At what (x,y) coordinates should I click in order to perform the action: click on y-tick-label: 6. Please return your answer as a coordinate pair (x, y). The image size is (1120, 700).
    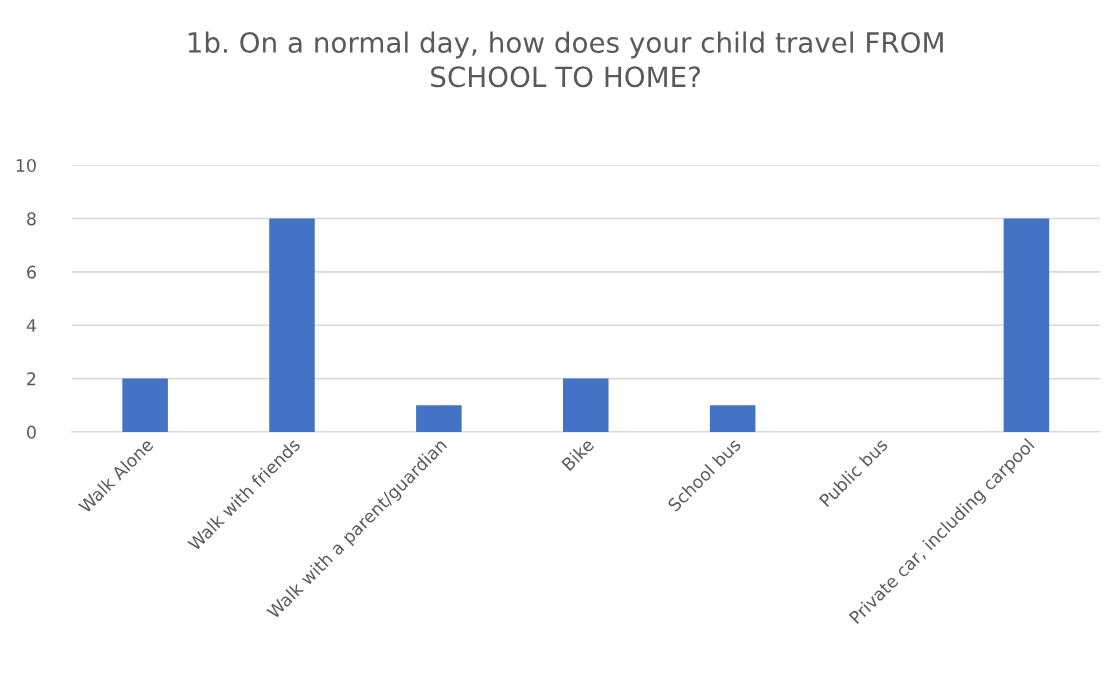
    Looking at the image, I should click on (31, 272).